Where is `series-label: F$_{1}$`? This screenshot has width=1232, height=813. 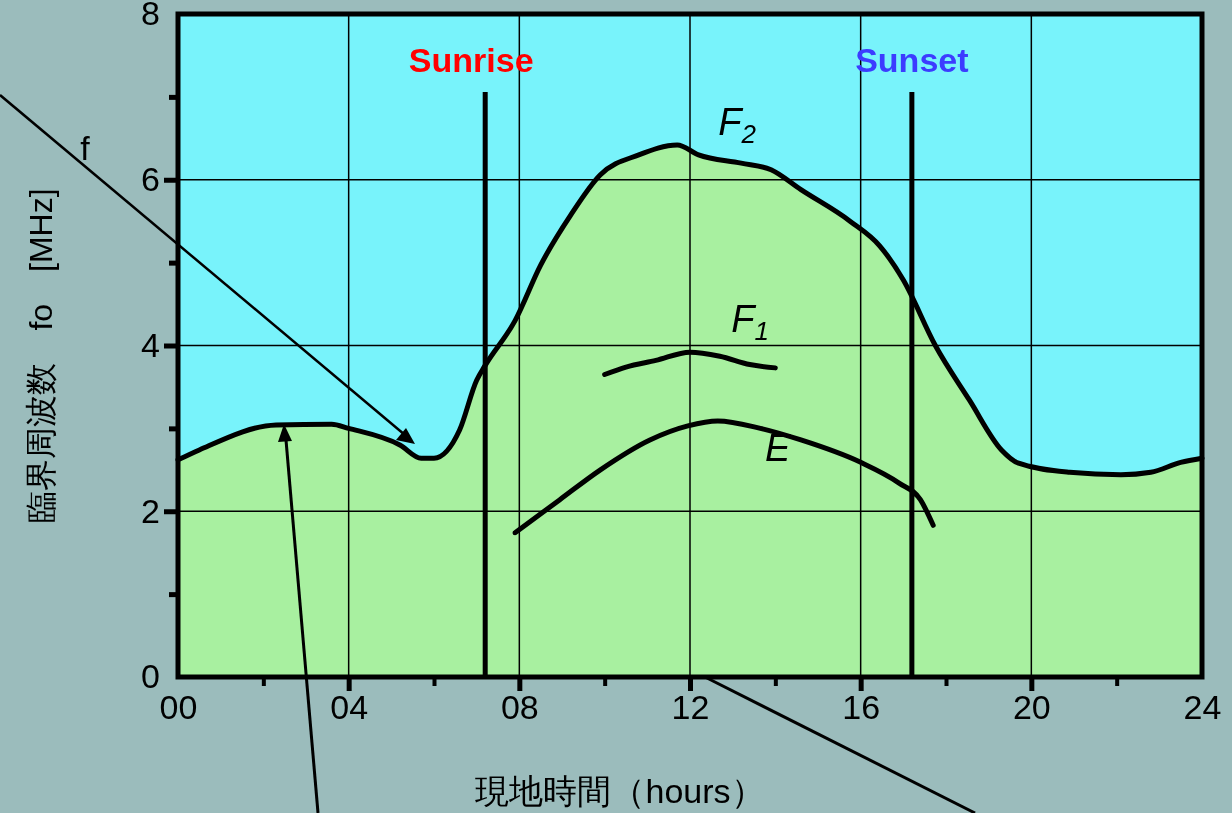 series-label: F$_{1}$ is located at coordinates (750, 322).